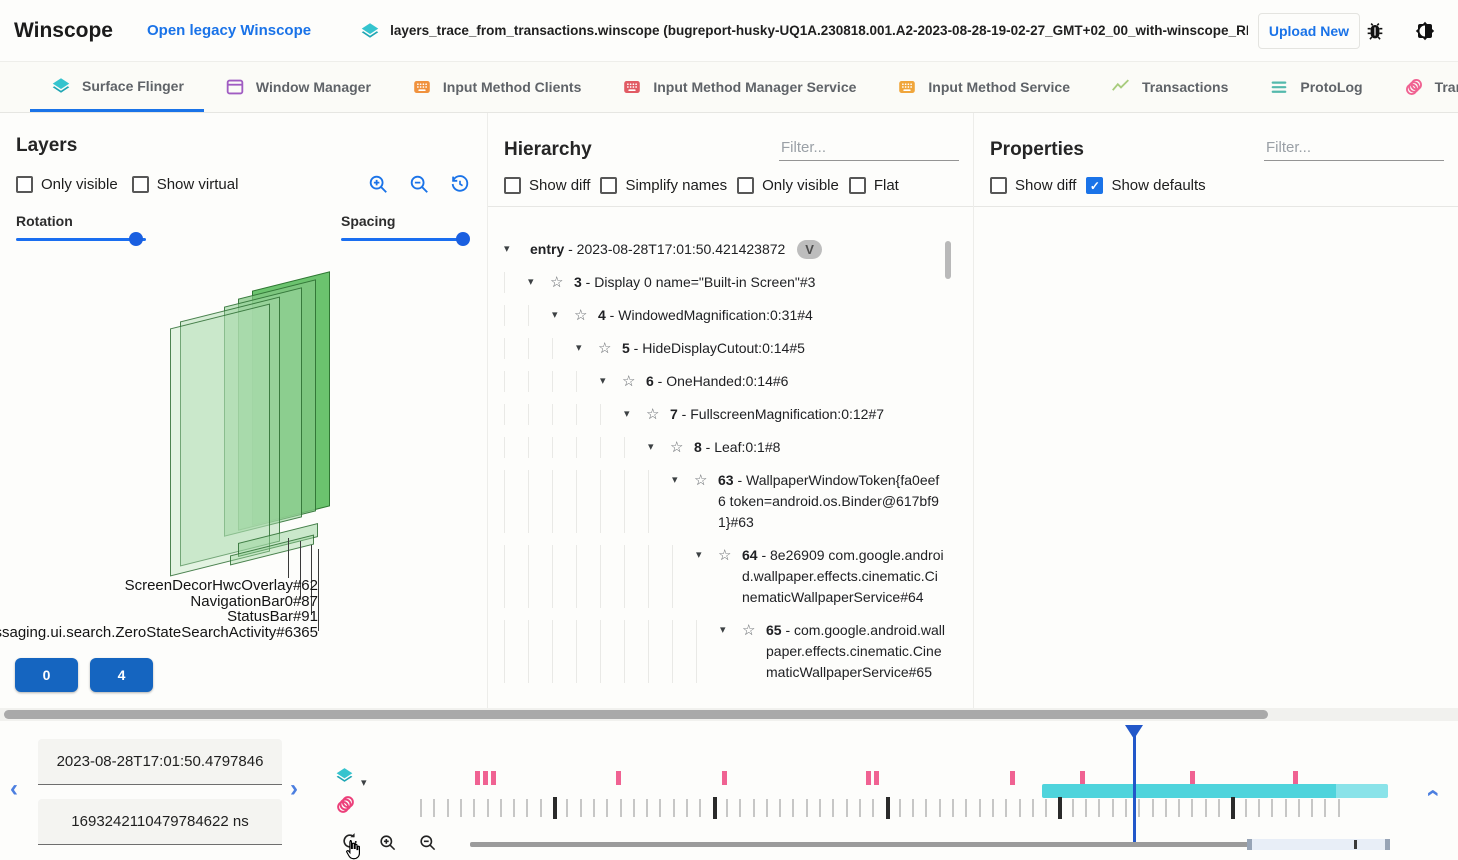 Image resolution: width=1458 pixels, height=860 pixels. What do you see at coordinates (738, 414) in the screenshot?
I see `tree-node-7: ▾ ☆ 7 - FullscreenMagnification:0:12#7` at bounding box center [738, 414].